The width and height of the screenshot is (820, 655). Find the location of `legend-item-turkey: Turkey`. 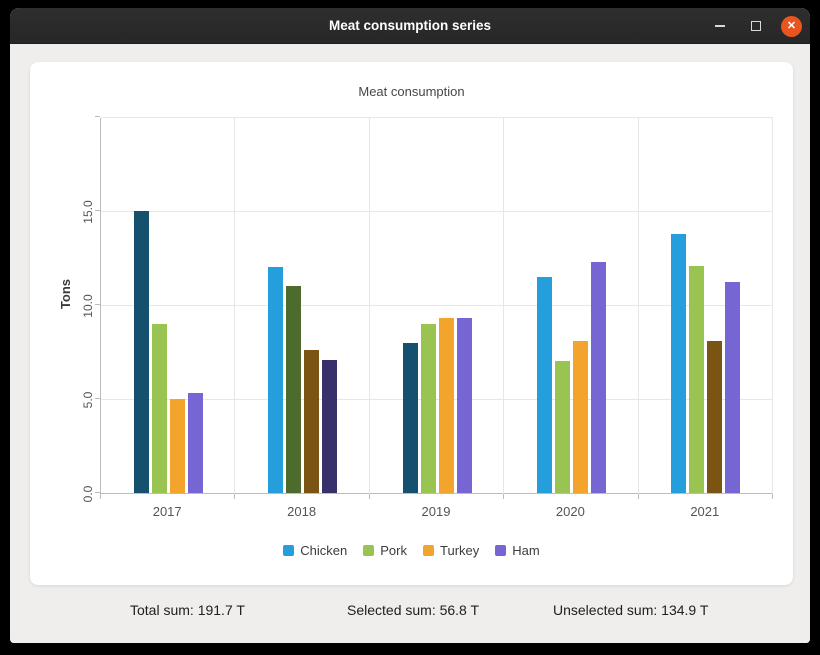

legend-item-turkey: Turkey is located at coordinates (451, 550).